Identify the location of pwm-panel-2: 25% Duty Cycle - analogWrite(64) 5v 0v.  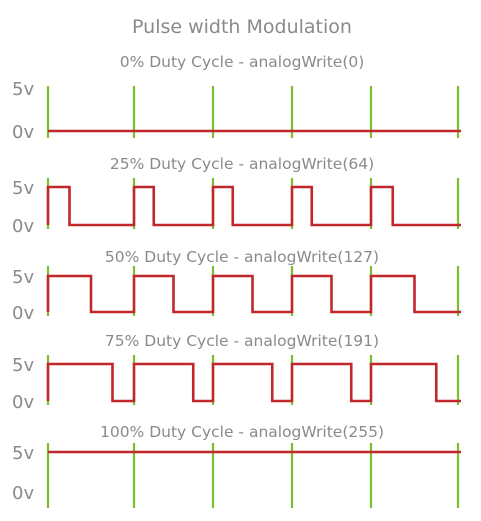
(236, 196).